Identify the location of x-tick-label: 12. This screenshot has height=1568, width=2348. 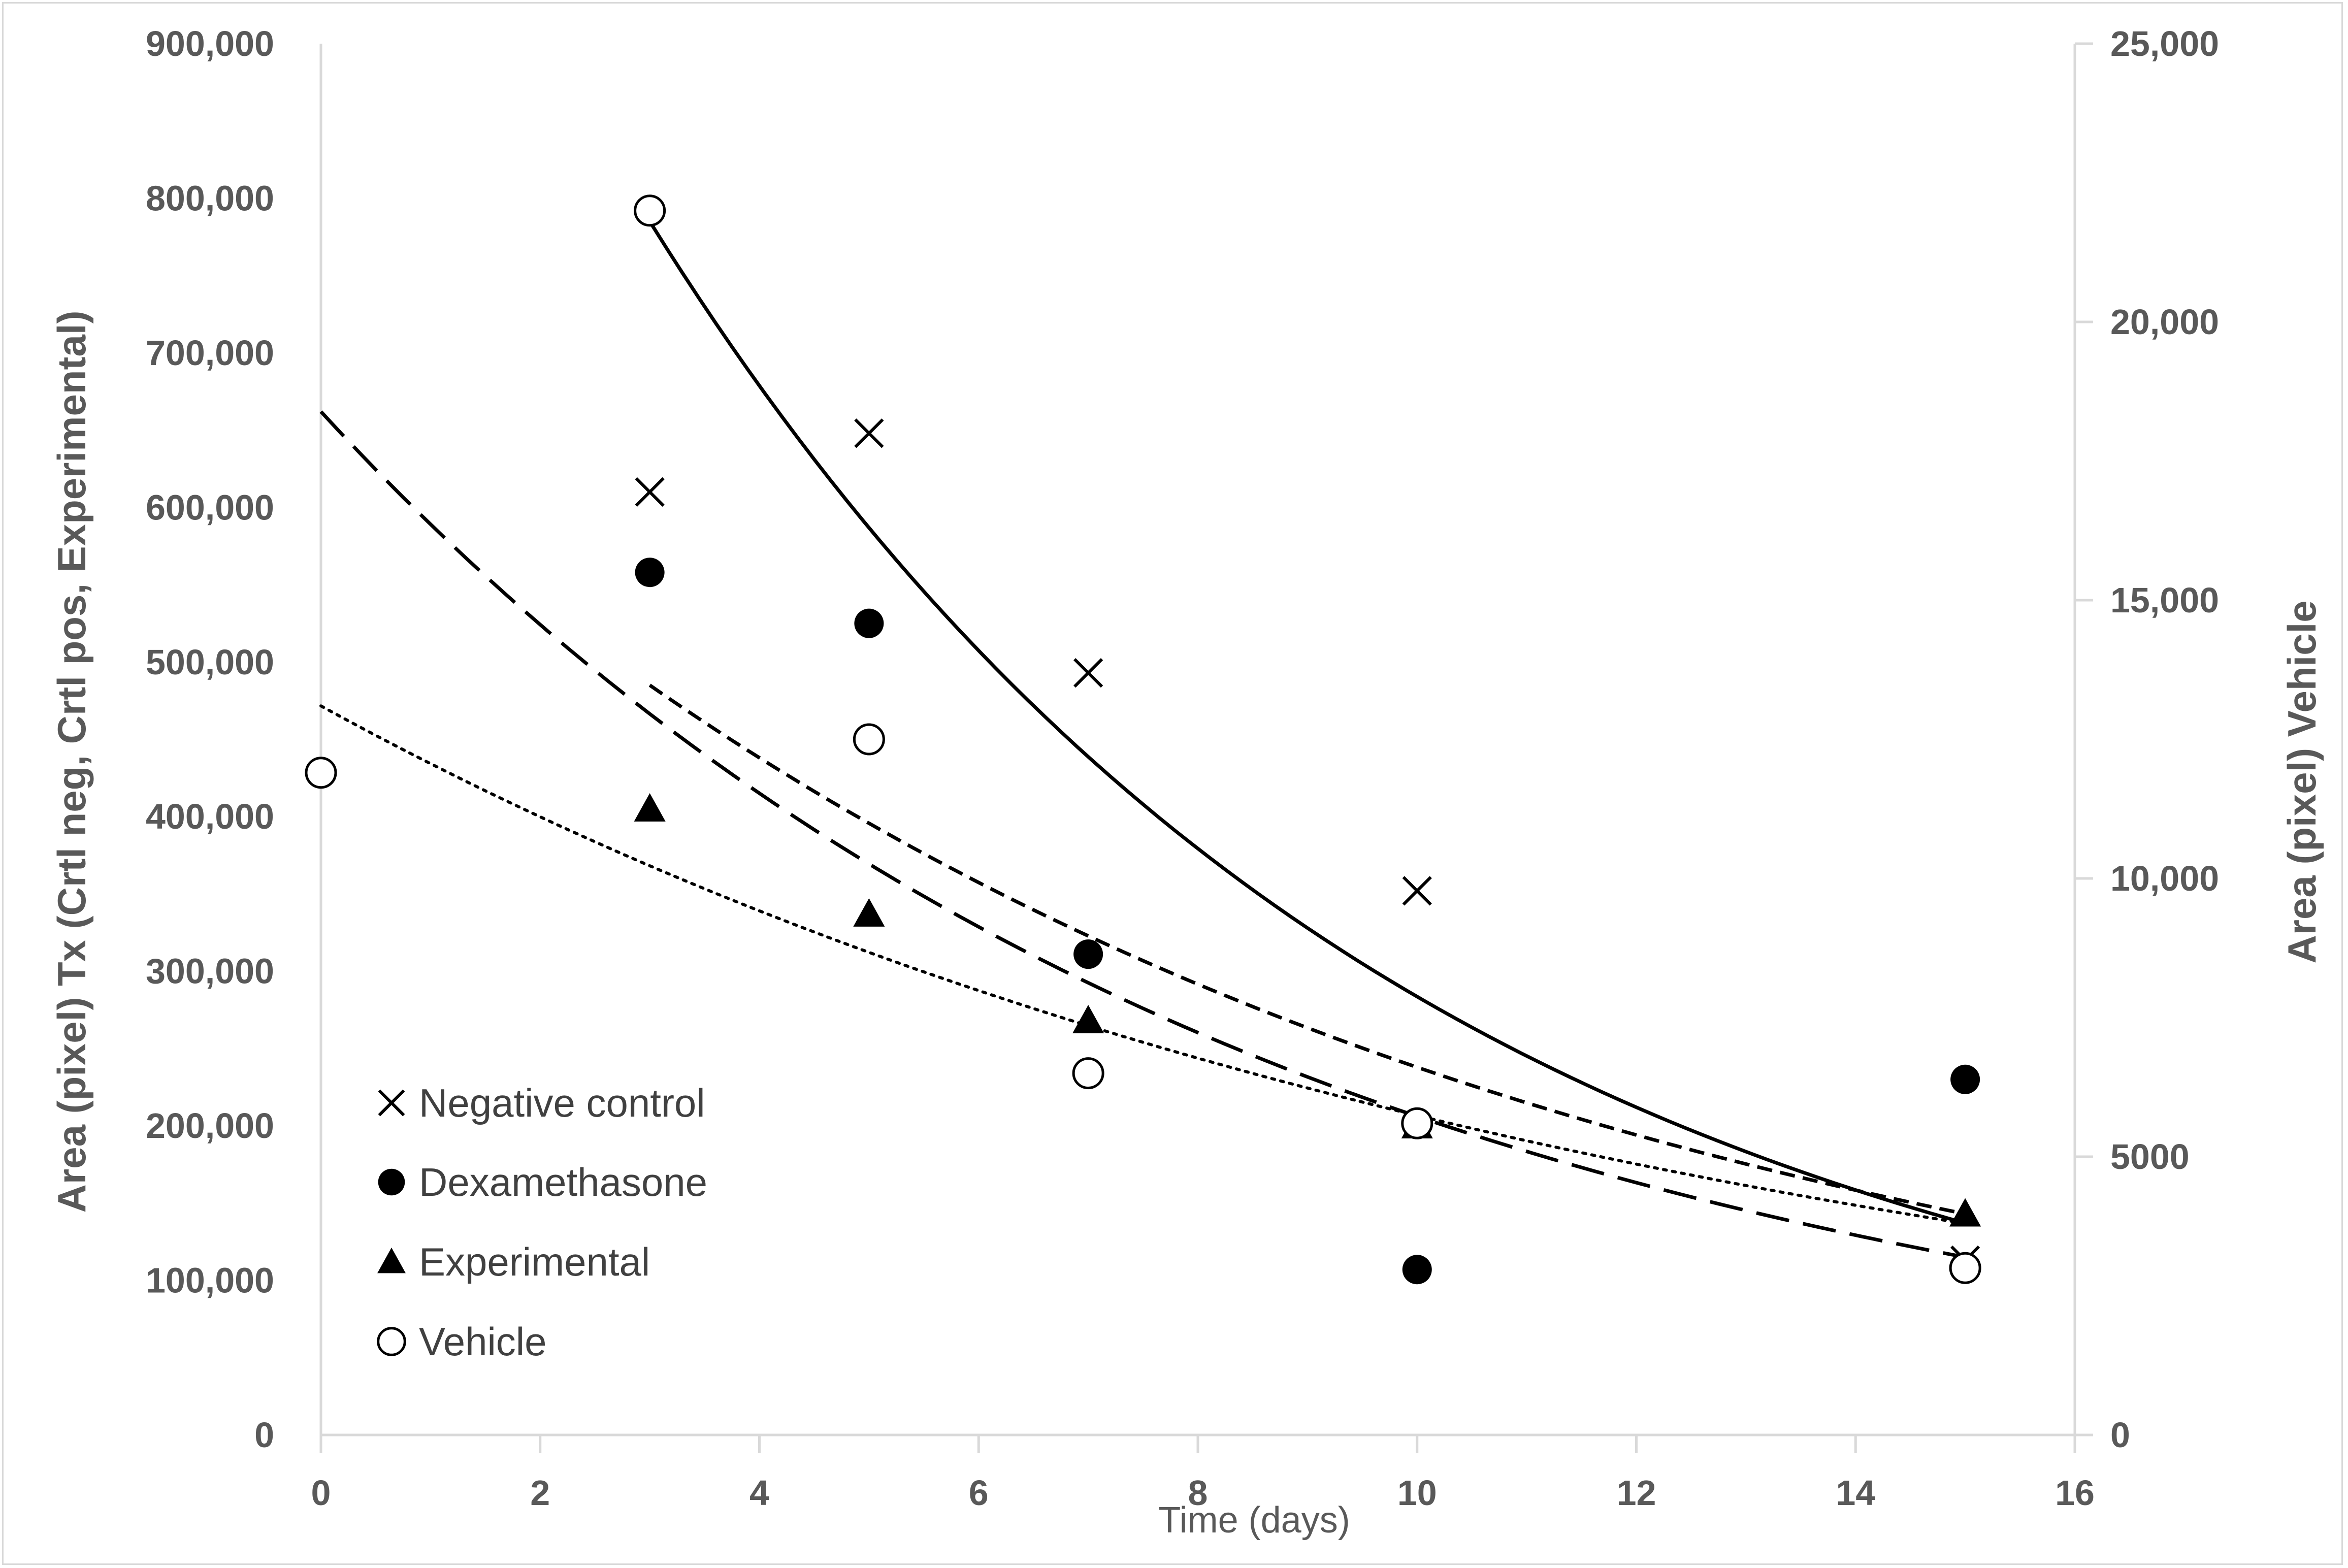
(1636, 1493).